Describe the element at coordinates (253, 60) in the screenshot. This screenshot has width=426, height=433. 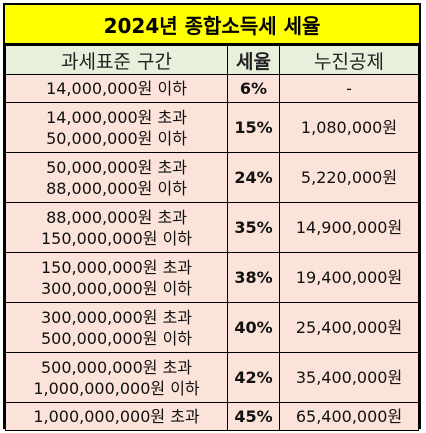
I see `header-rate: 세율` at that location.